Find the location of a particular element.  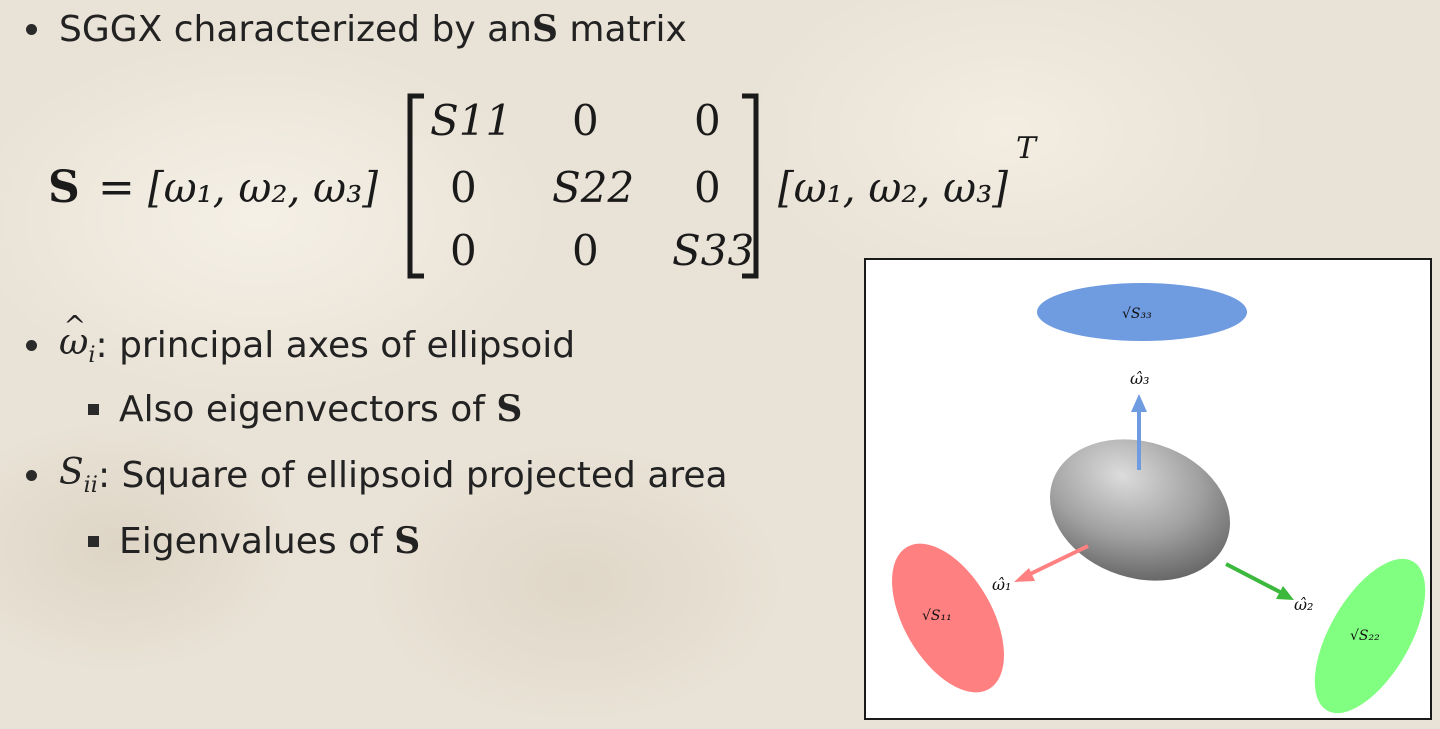

w1-arrow-head is located at coordinates (1024, 575).